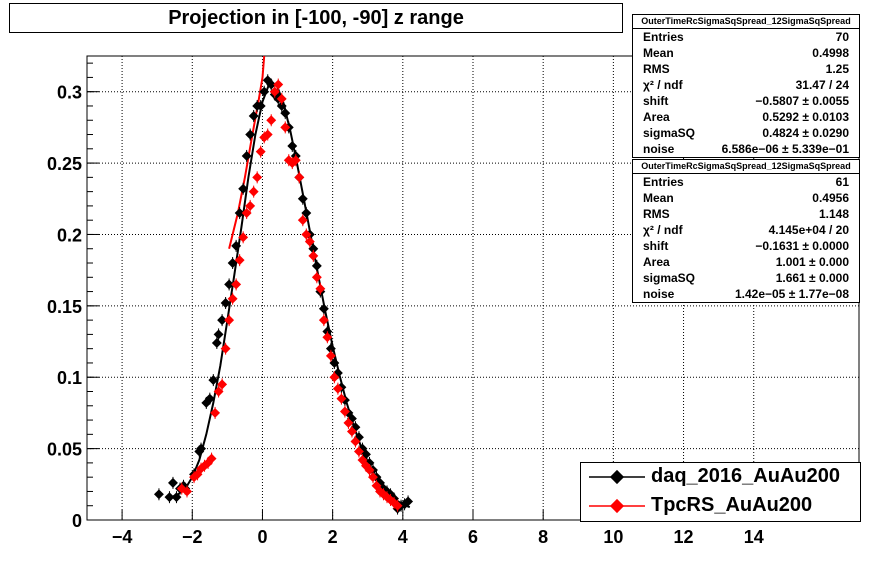  What do you see at coordinates (64, 164) in the screenshot?
I see `y-tick-label: 0.25` at bounding box center [64, 164].